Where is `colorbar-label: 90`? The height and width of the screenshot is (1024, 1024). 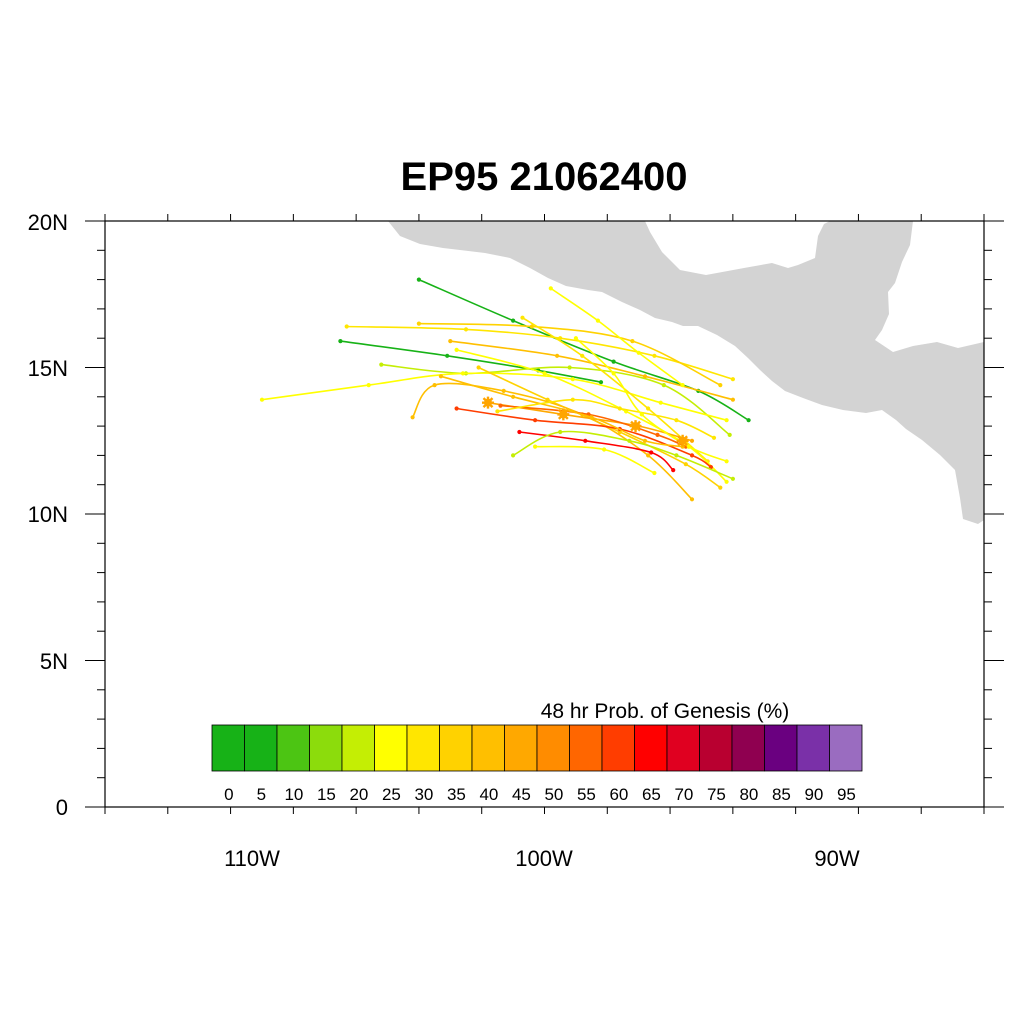 colorbar-label: 90 is located at coordinates (813, 794).